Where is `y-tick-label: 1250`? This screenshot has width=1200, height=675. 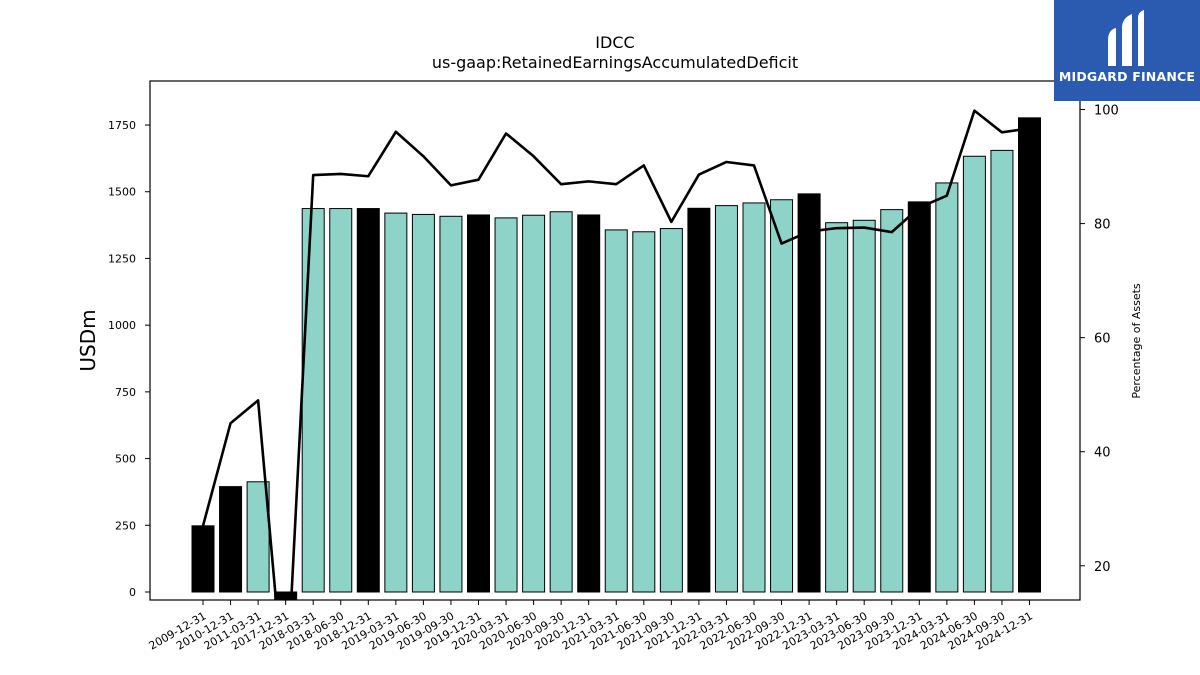 y-tick-label: 1250 is located at coordinates (122, 258).